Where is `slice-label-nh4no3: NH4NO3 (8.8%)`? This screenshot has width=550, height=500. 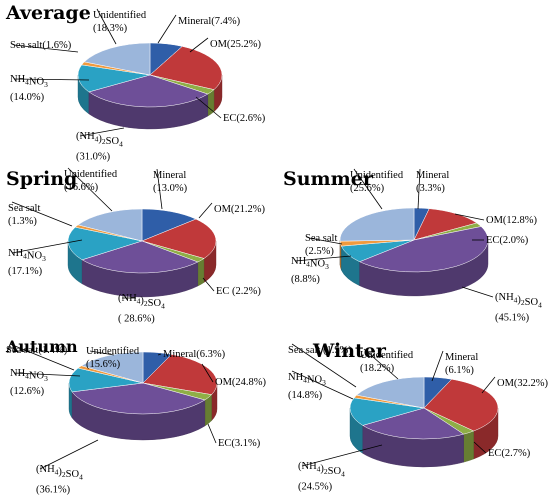 slice-label-nh4no3: NH4NO3 (8.8%) is located at coordinates (310, 270).